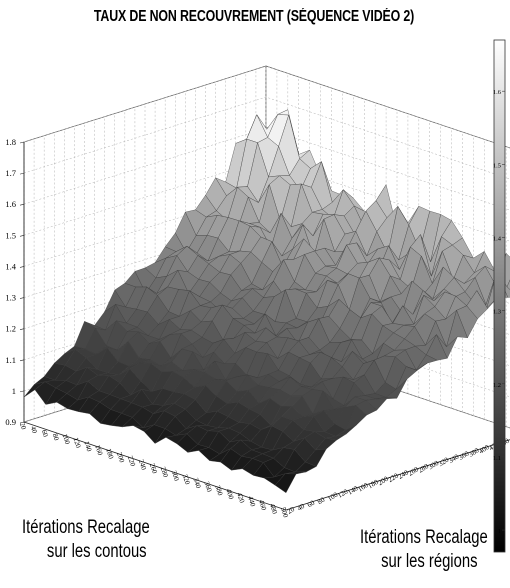 The height and width of the screenshot is (588, 510). Describe the element at coordinates (10, 298) in the screenshot. I see `z-tick-label: 1.3` at that location.